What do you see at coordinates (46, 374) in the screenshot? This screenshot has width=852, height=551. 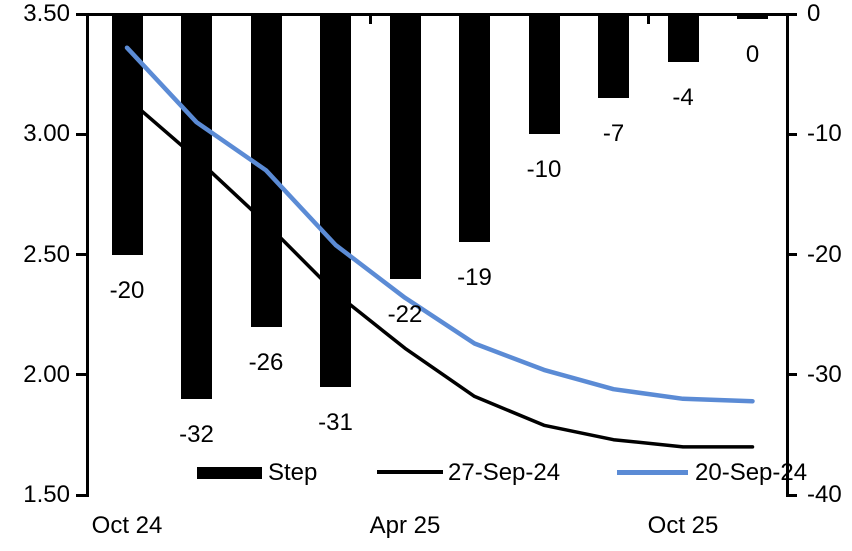 I see `left-axis-tick-label: 2.00` at bounding box center [46, 374].